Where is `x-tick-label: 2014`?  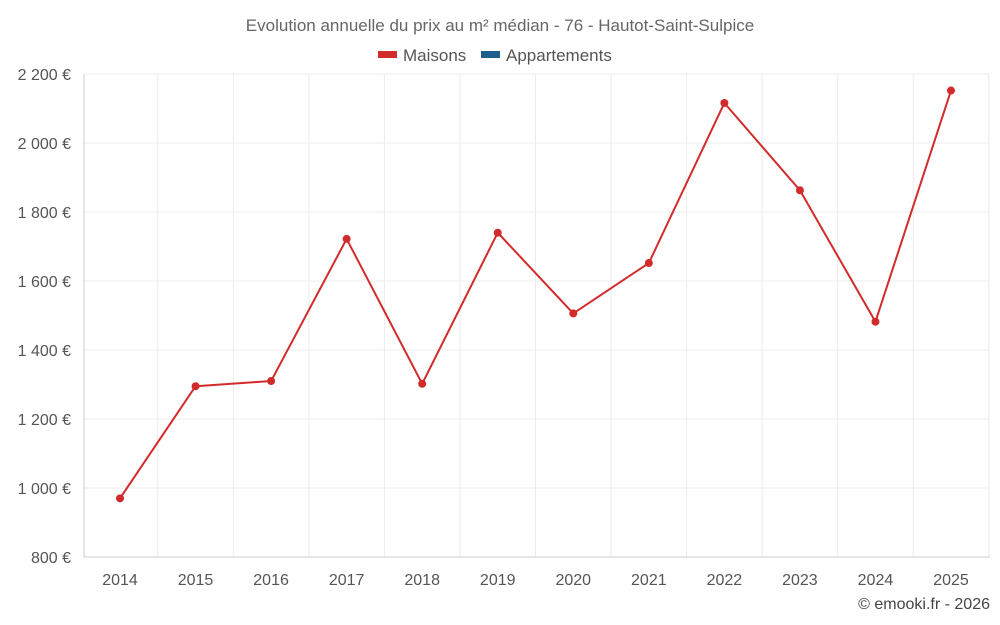
x-tick-label: 2014 is located at coordinates (120, 580).